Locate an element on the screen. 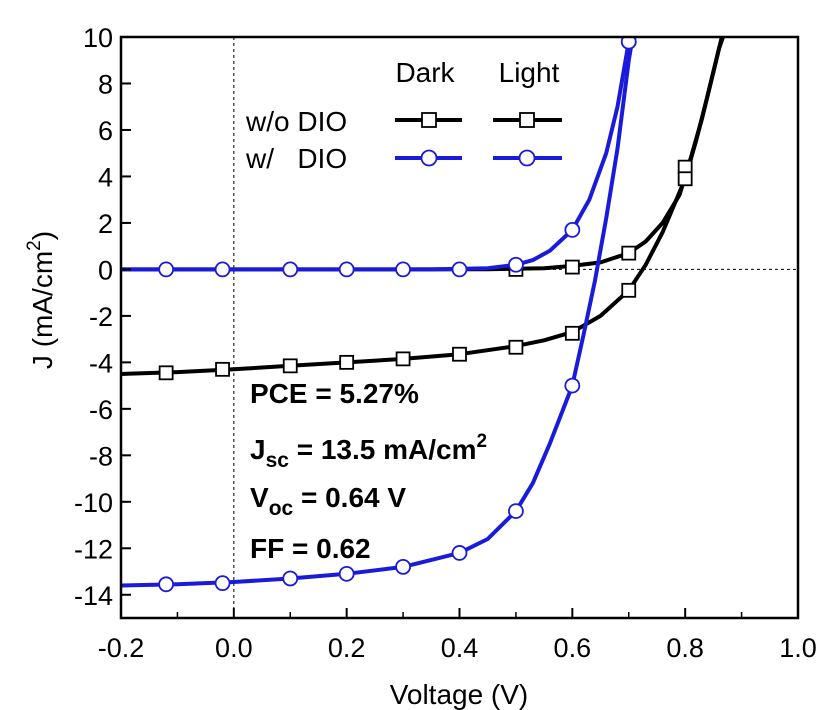 This screenshot has width=824, height=710. annotation-pce: PCE = 5.27% is located at coordinates (334, 393).